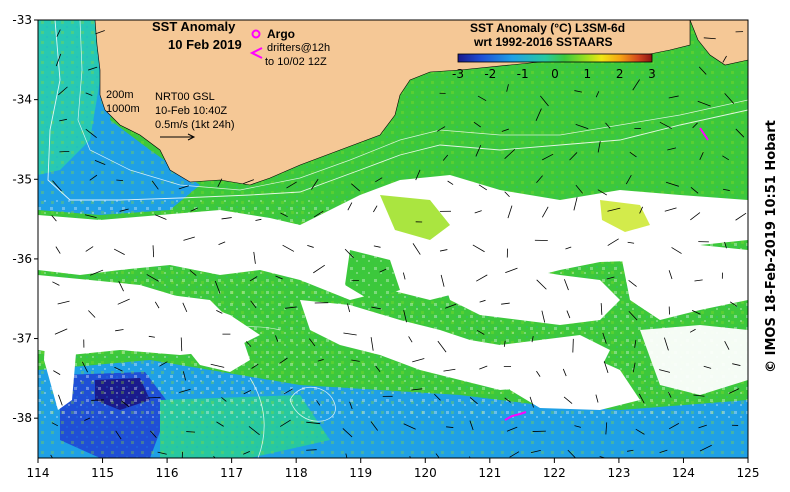  I want to click on x-tick-label: 115, so click(102, 473).